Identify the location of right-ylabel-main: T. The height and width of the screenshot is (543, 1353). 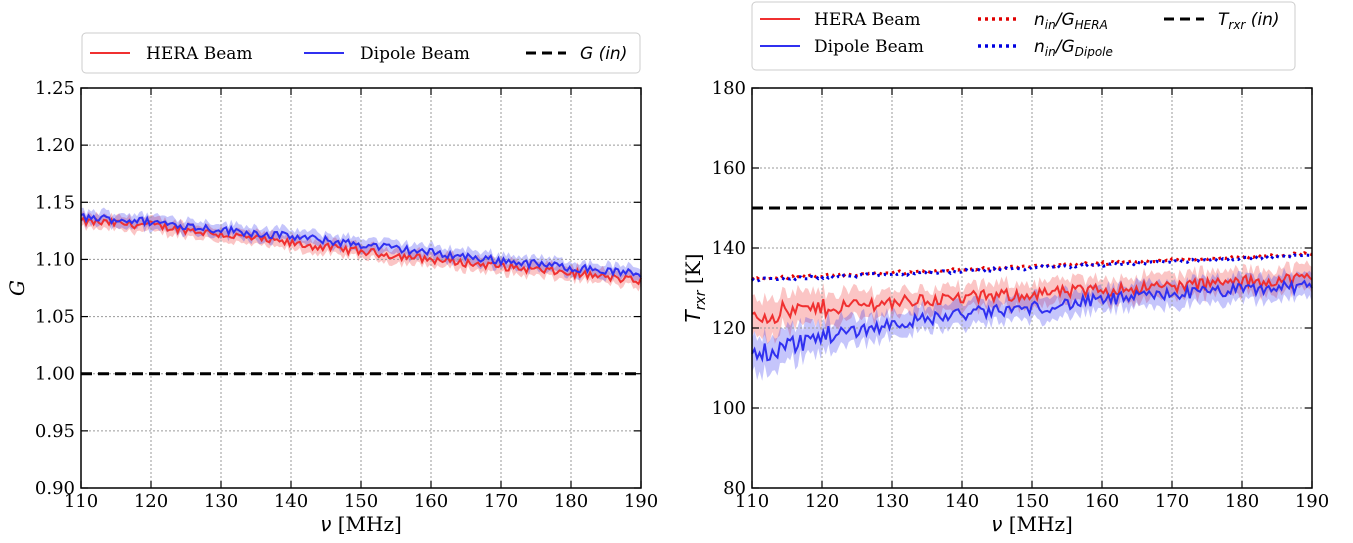
(693, 315).